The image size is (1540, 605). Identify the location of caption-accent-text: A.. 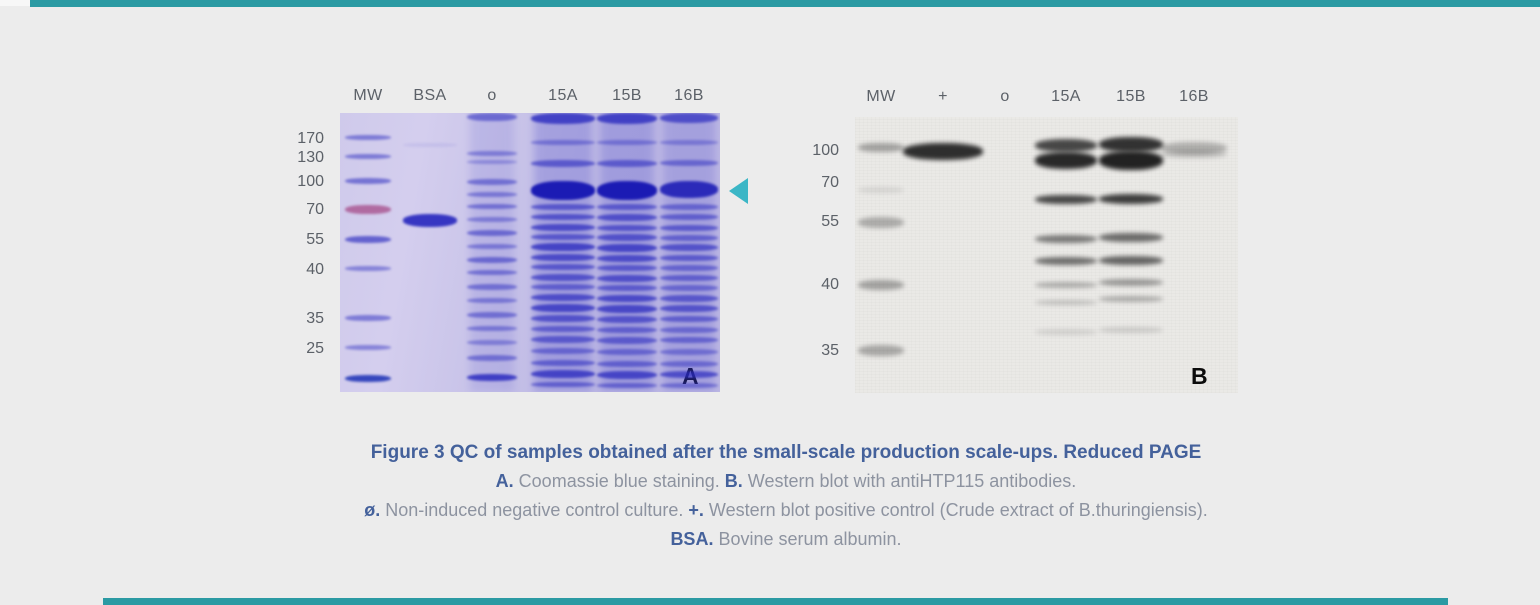
(504, 481).